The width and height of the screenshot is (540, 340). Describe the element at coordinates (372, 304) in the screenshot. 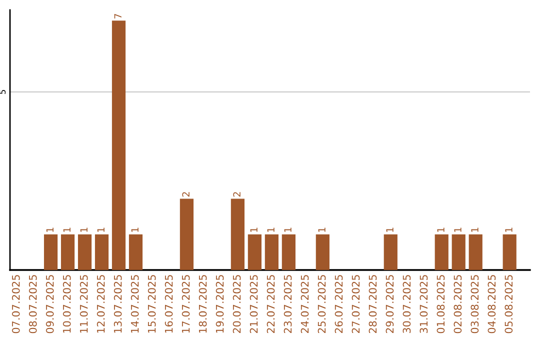

I see `x-tick-label: 28.07.2025` at that location.